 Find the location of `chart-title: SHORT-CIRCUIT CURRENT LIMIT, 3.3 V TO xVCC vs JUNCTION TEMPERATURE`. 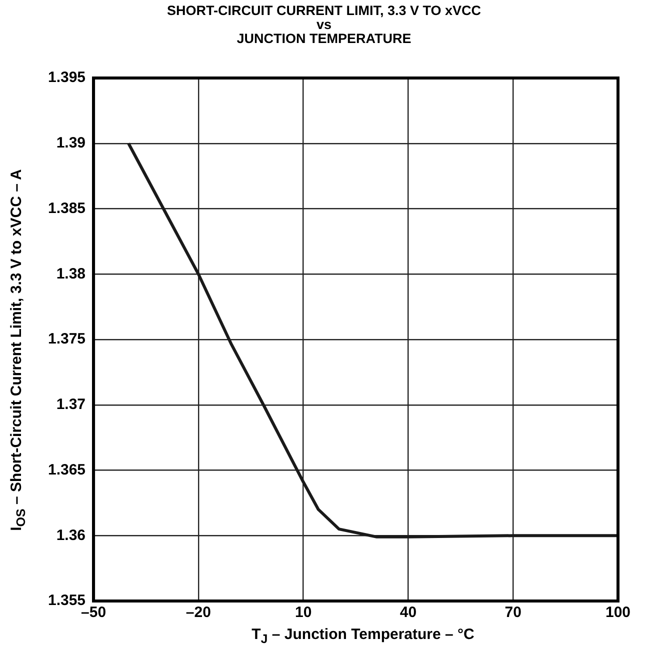

chart-title: SHORT-CIRCUIT CURRENT LIMIT, 3.3 V TO xVCC vs JUNCTION TEMPERATURE is located at coordinates (324, 24).